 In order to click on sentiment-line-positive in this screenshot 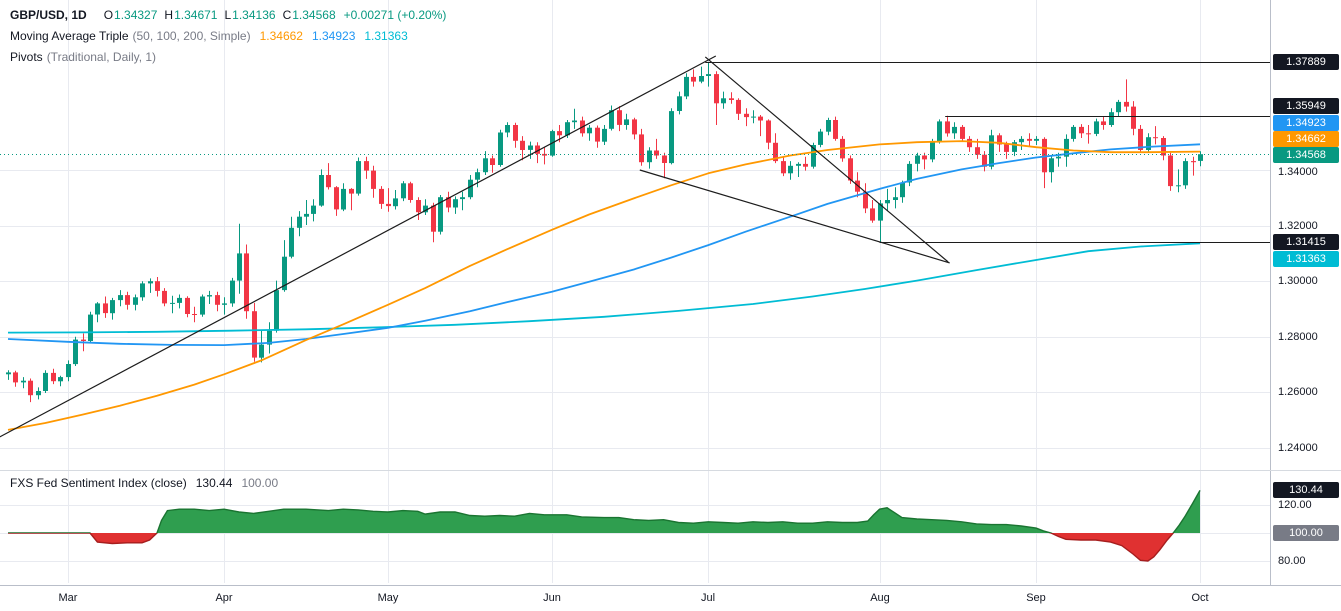, I will do `click(604, 511)`.